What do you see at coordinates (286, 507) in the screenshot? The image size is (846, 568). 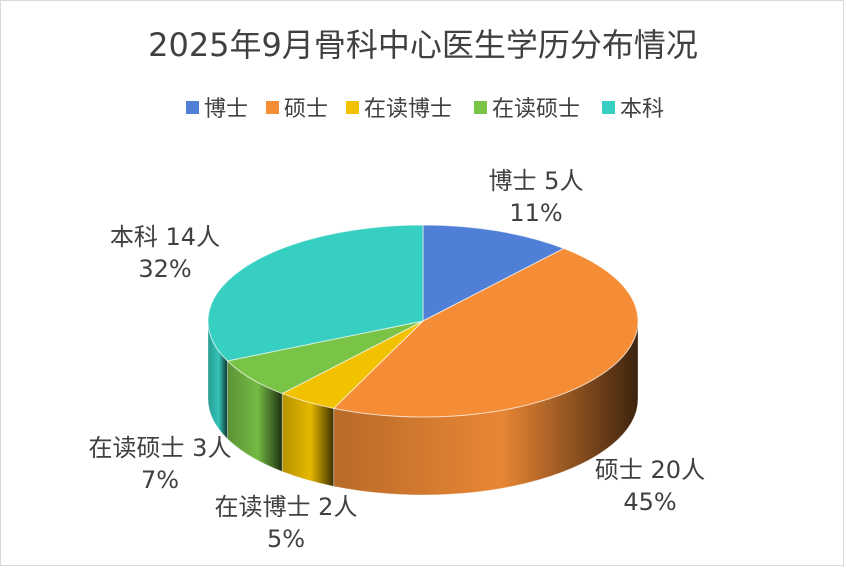 I see `data-label-value: 在读博士 2人` at bounding box center [286, 507].